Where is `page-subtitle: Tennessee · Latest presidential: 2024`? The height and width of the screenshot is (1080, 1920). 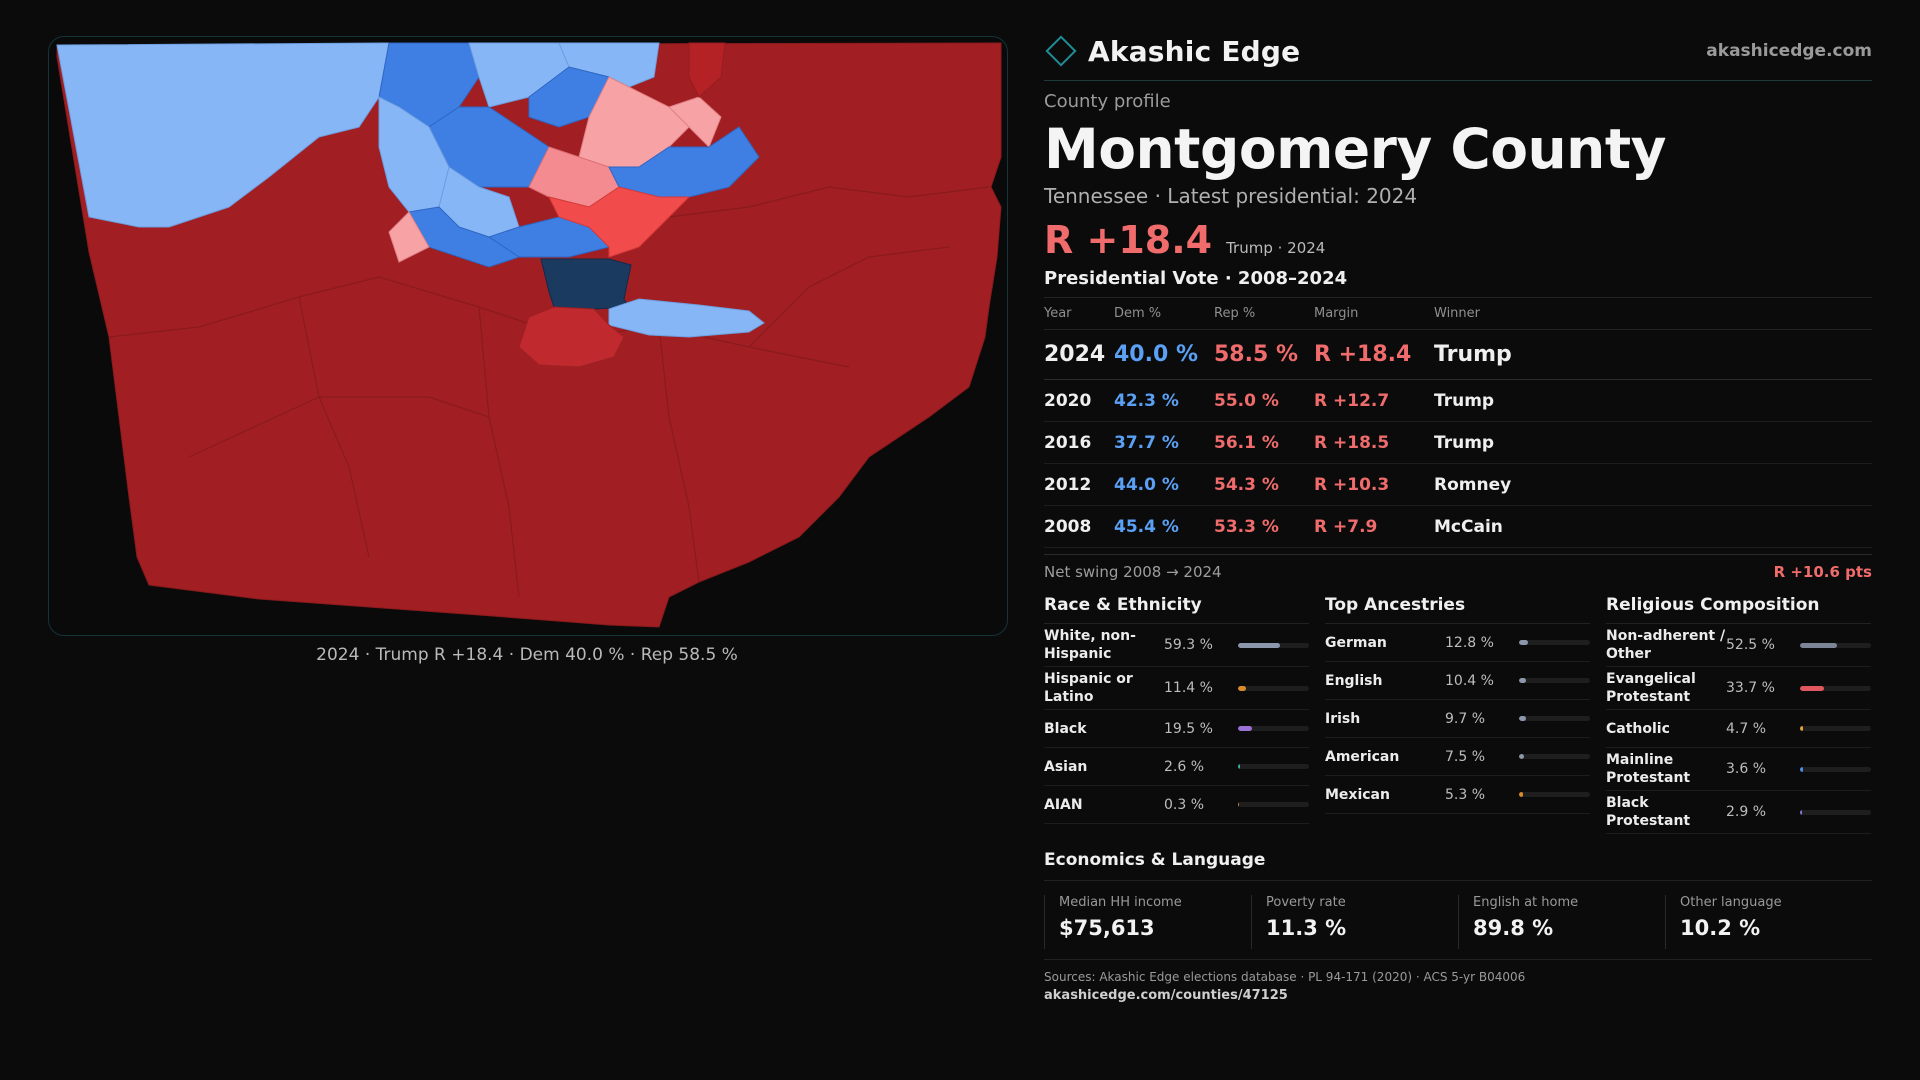
page-subtitle: Tennessee · Latest presidential: 2024 is located at coordinates (1231, 196).